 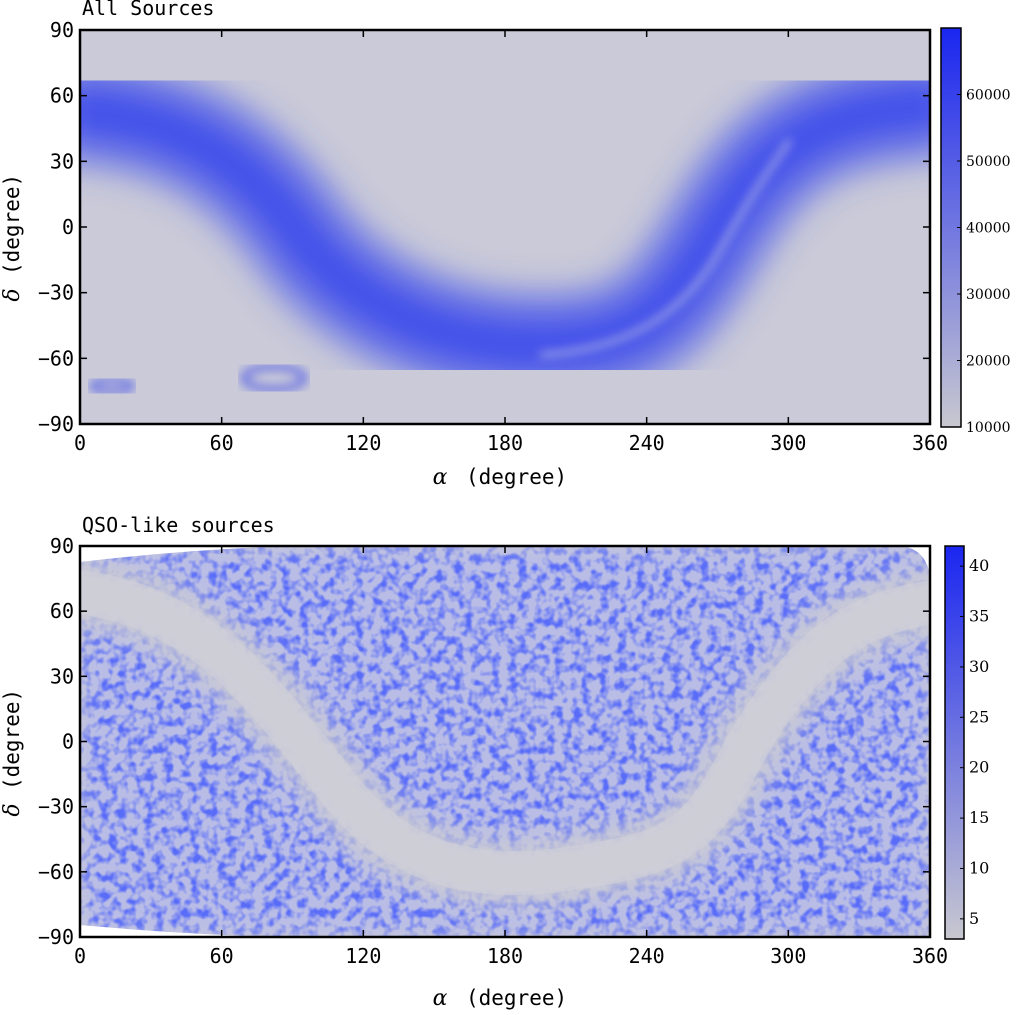 I want to click on panel2-title: QSO-like sources, so click(x=178, y=525).